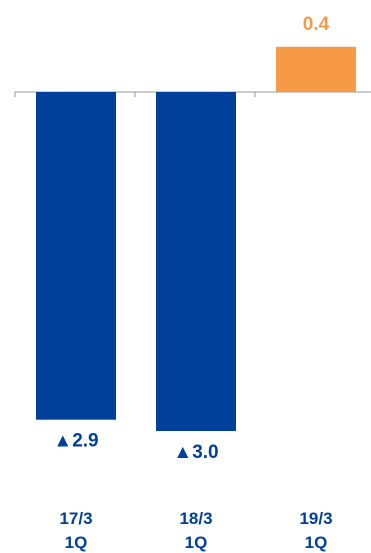 The image size is (371, 553). I want to click on x-tick-label-line: 19/3, so click(315, 518).